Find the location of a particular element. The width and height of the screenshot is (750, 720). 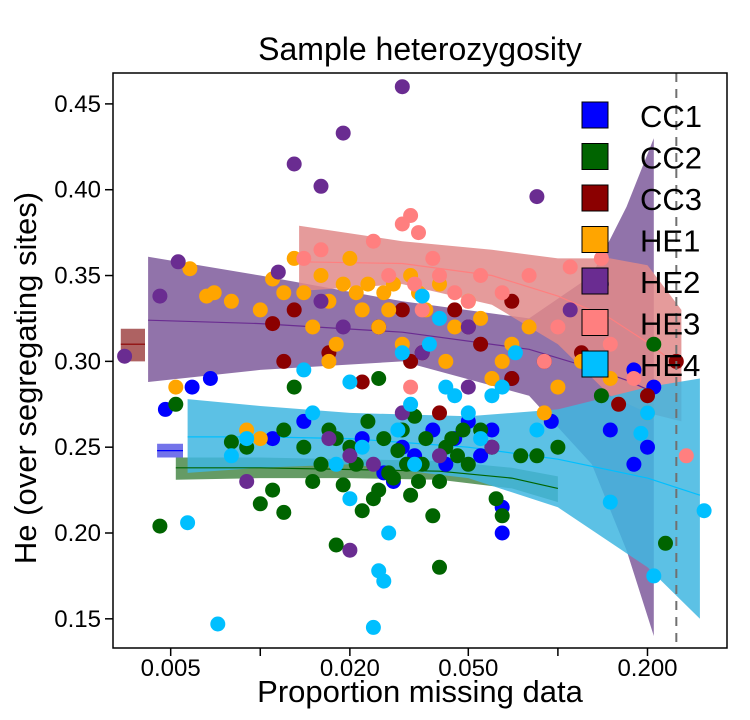

y-axis-label: He (over segregating sites) is located at coordinates (25, 378).